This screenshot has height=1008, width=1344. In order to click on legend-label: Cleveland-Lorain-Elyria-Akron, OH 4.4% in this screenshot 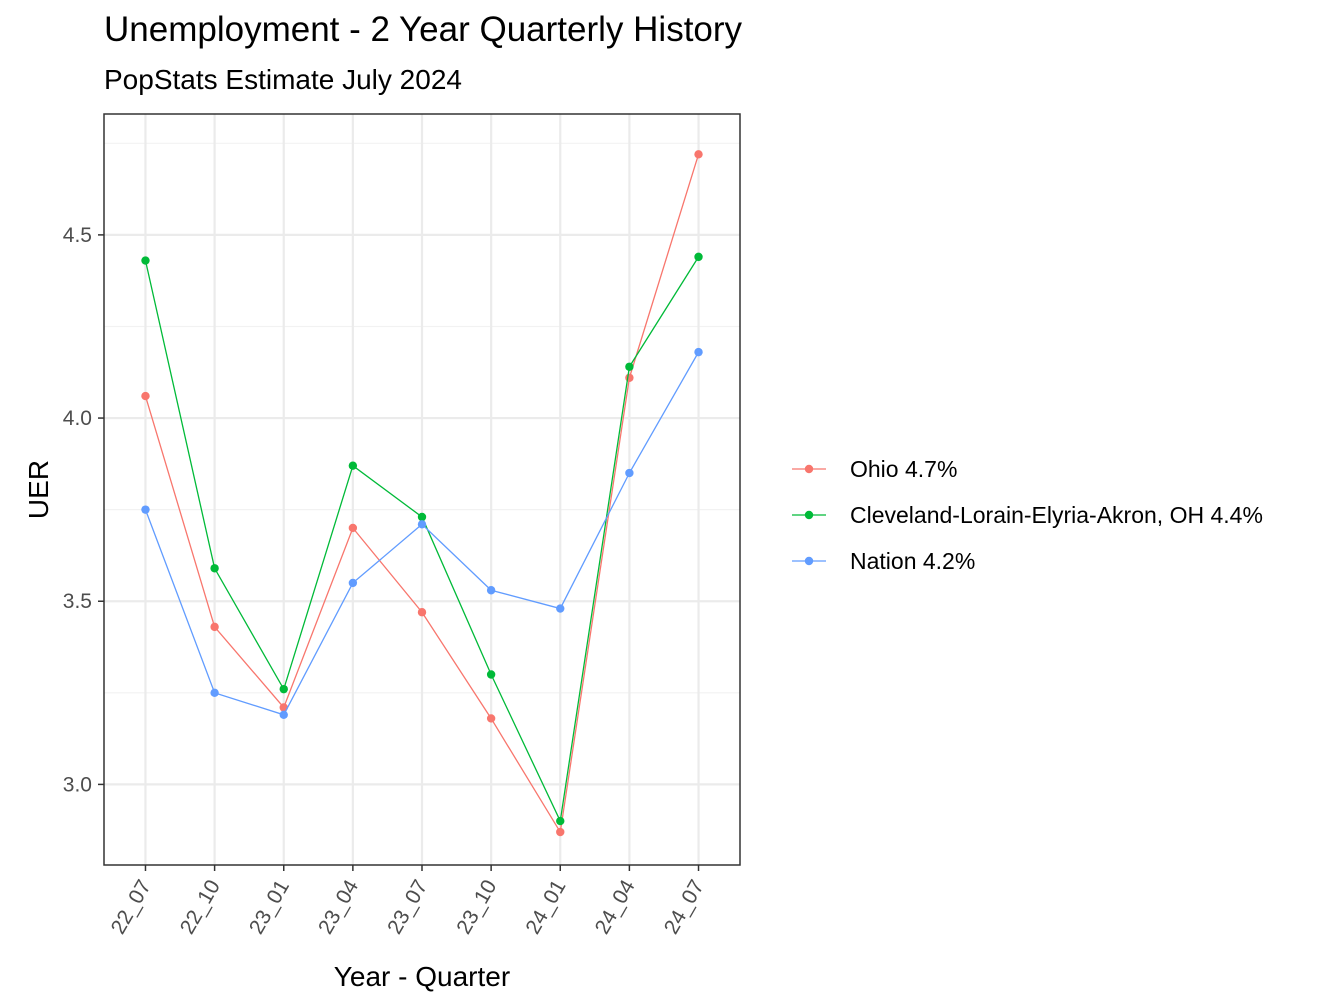, I will do `click(1056, 515)`.